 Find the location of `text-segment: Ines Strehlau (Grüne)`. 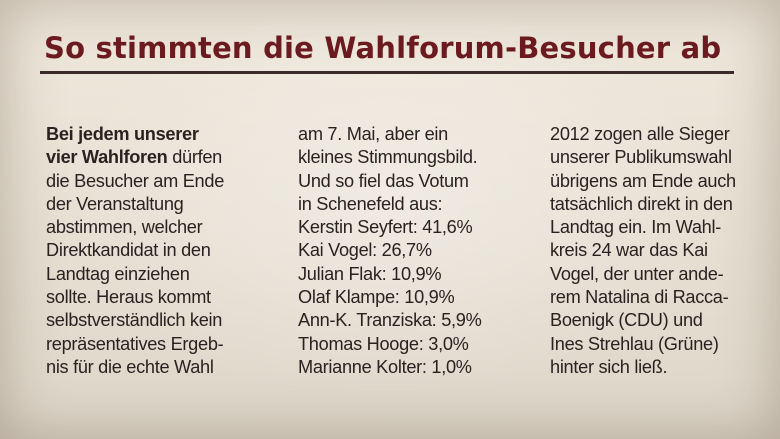

text-segment: Ines Strehlau (Grüne) is located at coordinates (634, 343).